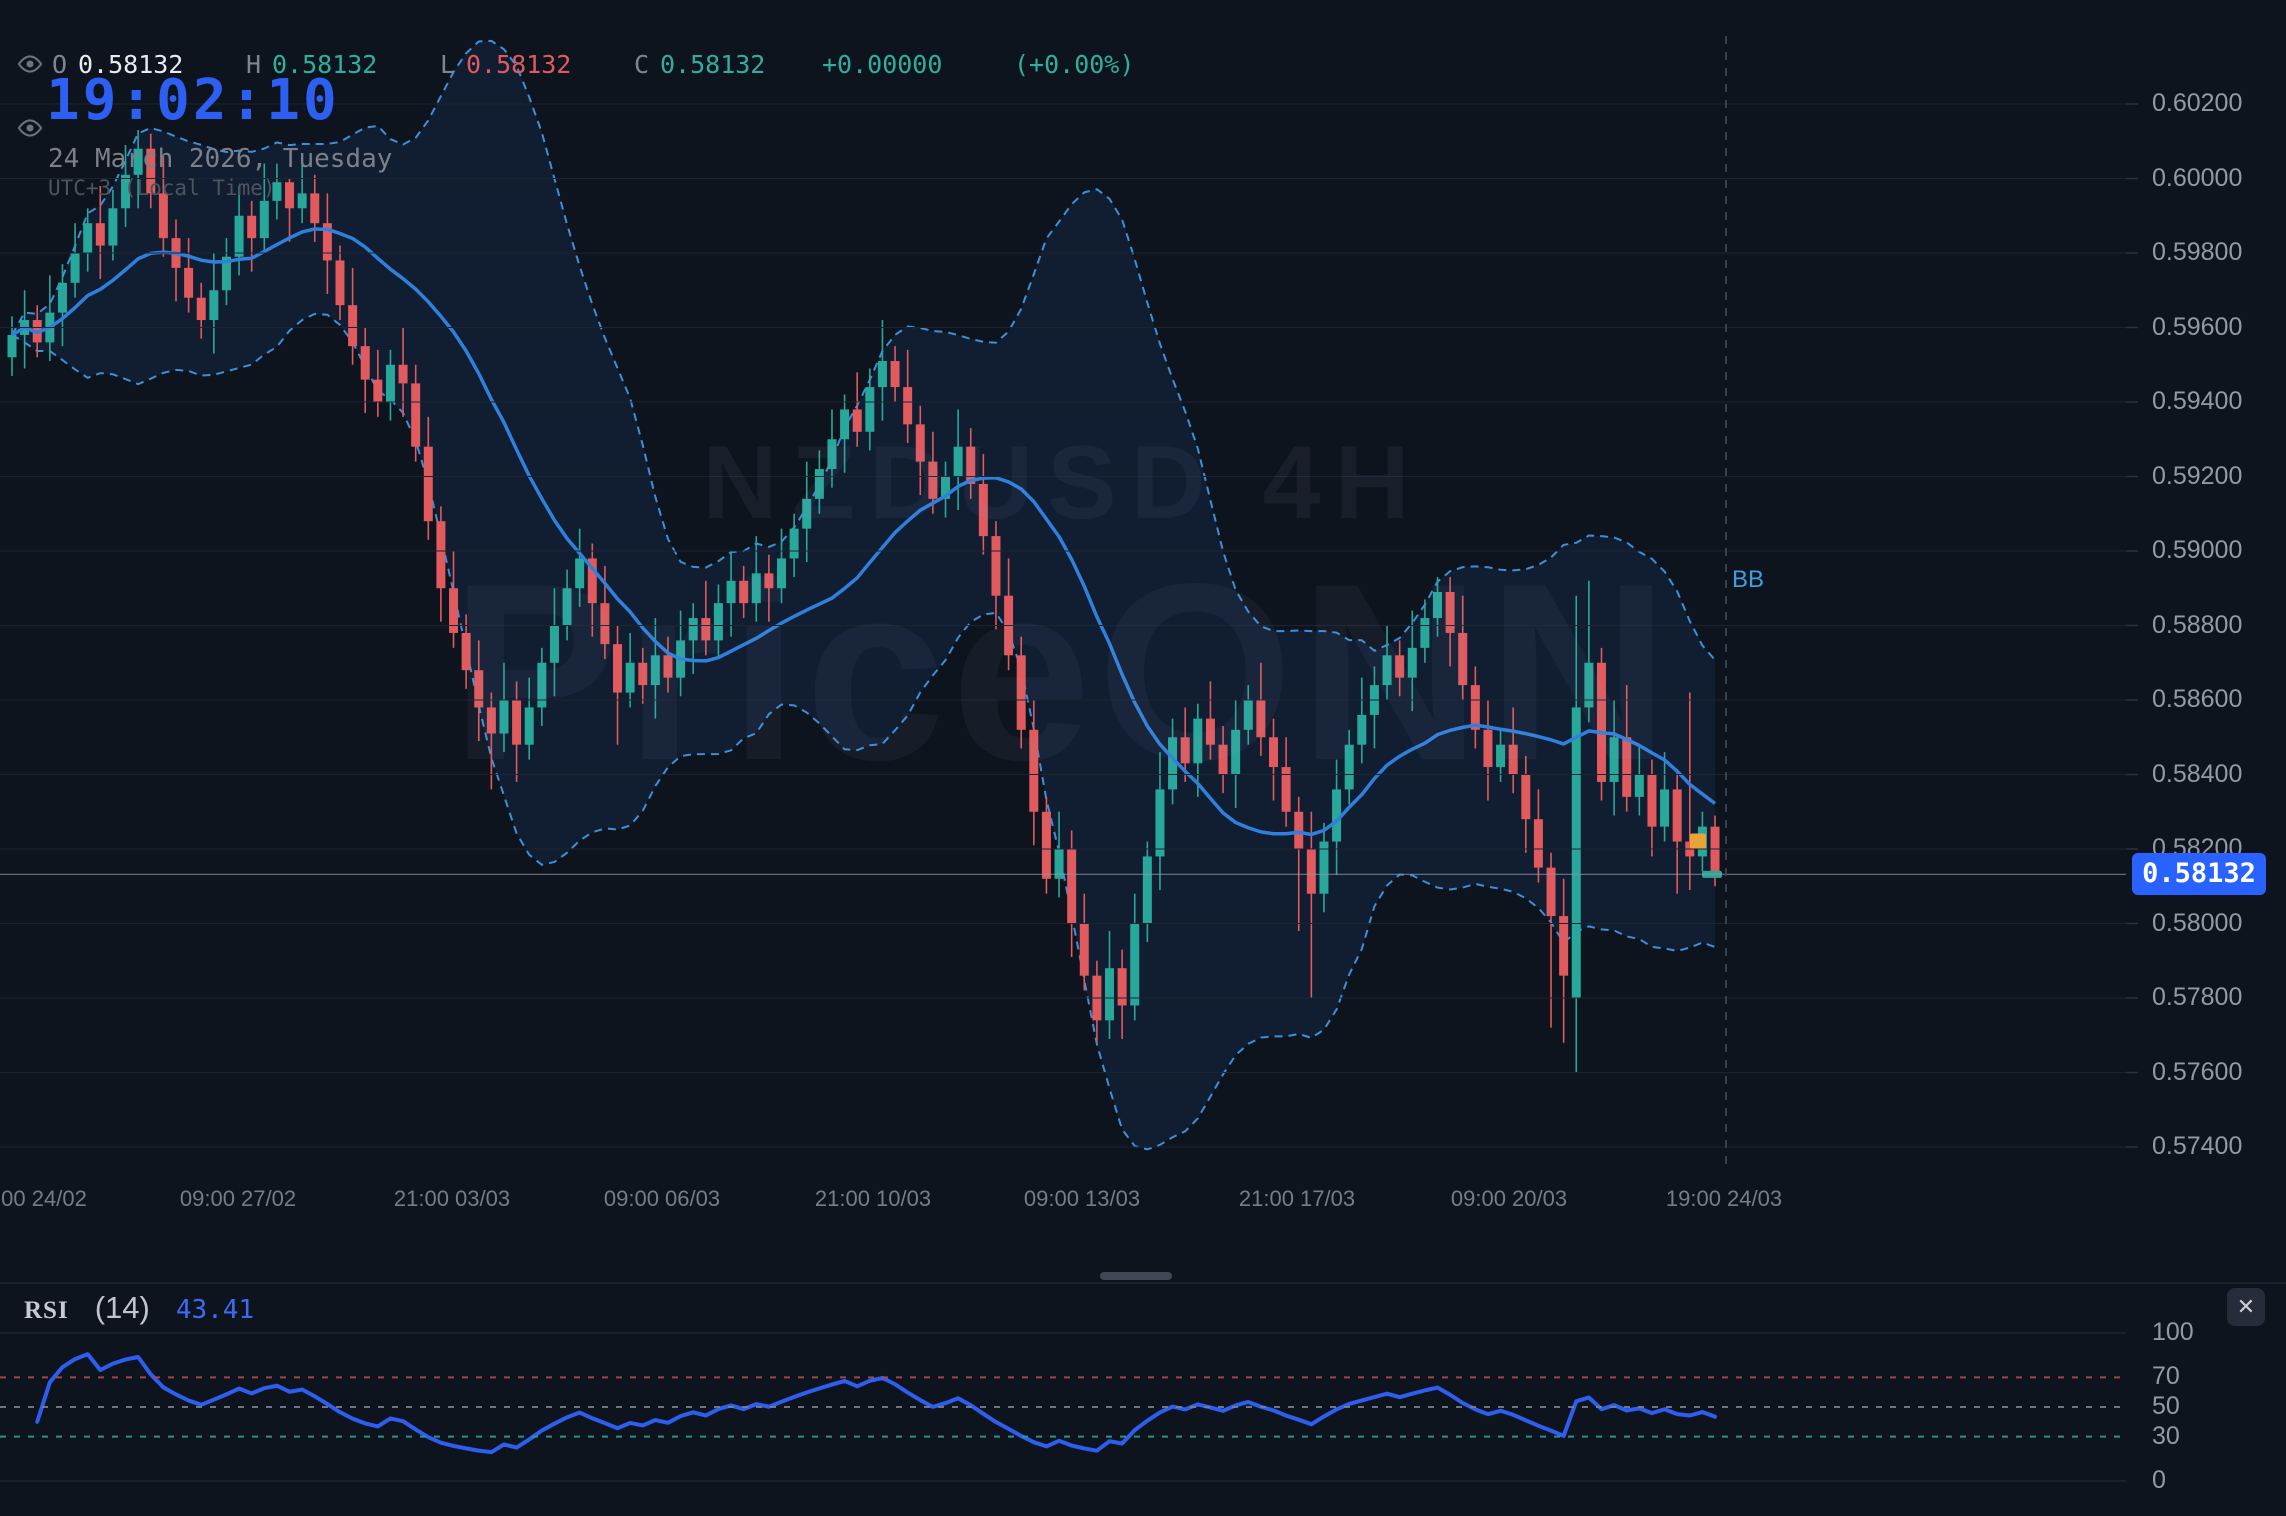 Image resolution: width=2286 pixels, height=1516 pixels. Describe the element at coordinates (2197, 997) in the screenshot. I see `price-axis-label: 0.57800` at that location.